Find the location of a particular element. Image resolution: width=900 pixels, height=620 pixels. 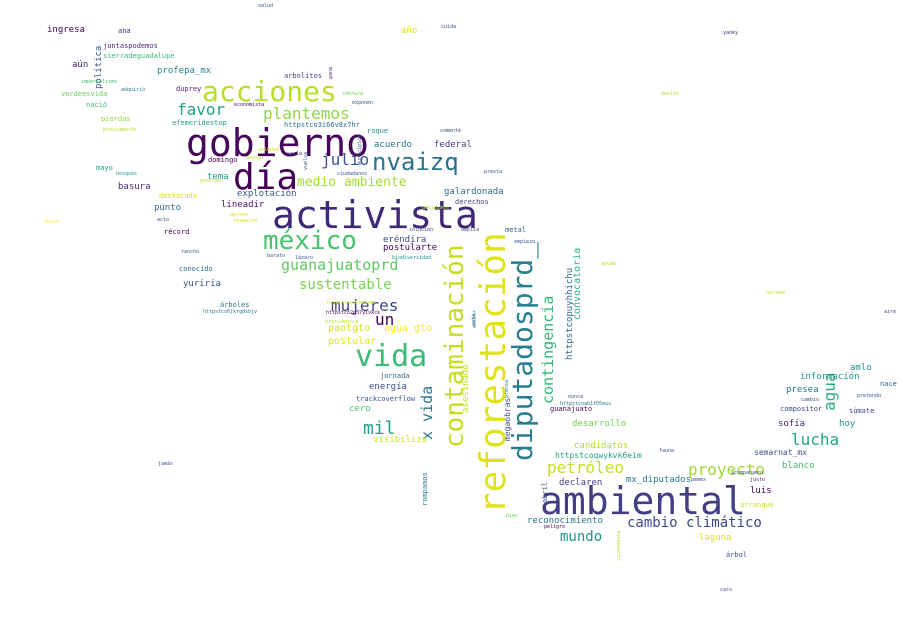

word: aire is located at coordinates (890, 312).